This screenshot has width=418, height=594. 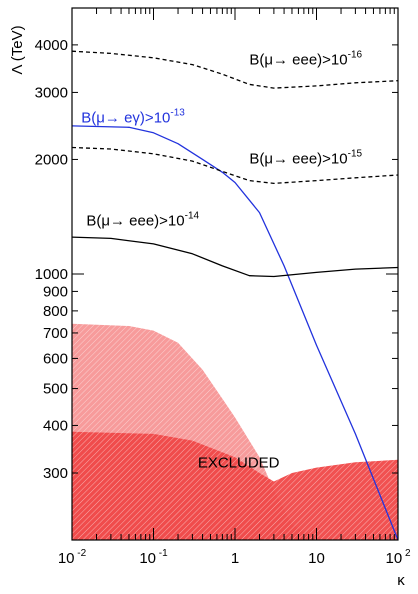 I want to click on x-tick-label: 1, so click(x=235, y=558).